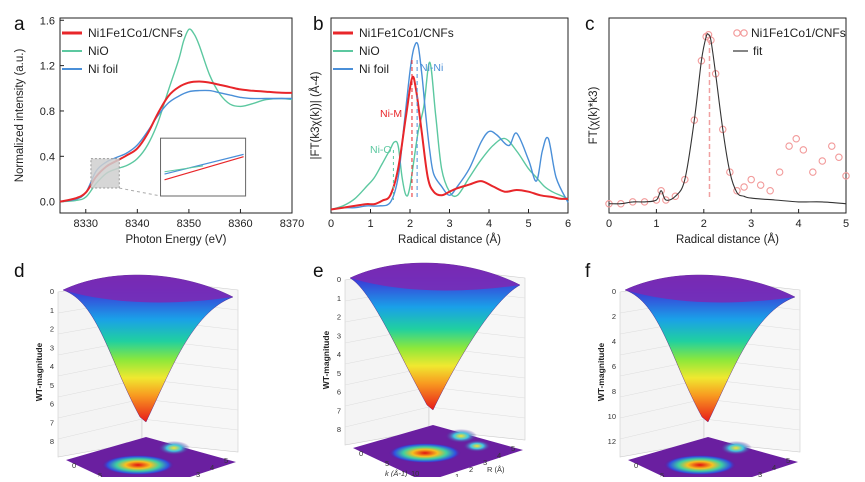 The height and width of the screenshot is (482, 865). I want to click on zoom-connector, so click(140, 192).